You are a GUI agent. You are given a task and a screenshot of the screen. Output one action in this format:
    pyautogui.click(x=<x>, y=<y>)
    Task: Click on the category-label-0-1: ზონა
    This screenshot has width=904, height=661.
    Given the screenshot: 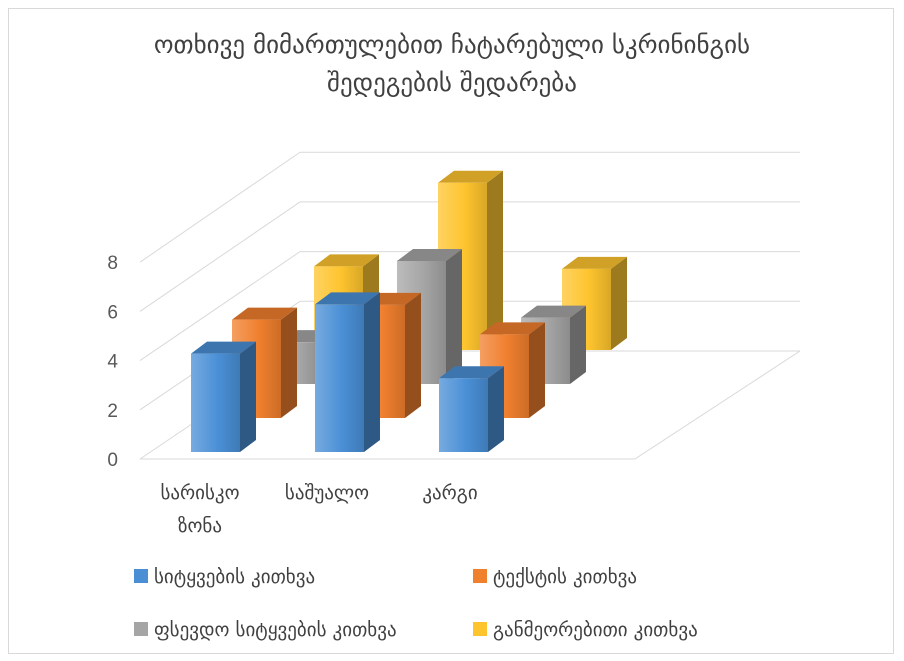 What is the action you would take?
    pyautogui.click(x=200, y=526)
    